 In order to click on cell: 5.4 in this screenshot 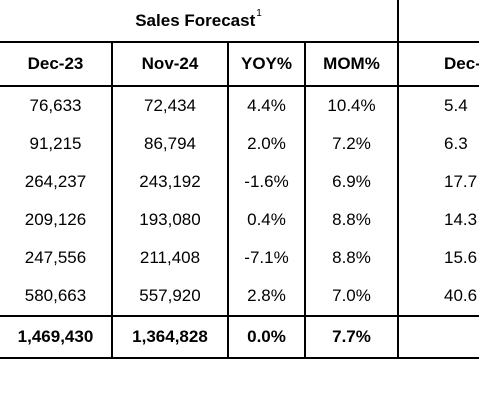, I will do `click(456, 105)`.